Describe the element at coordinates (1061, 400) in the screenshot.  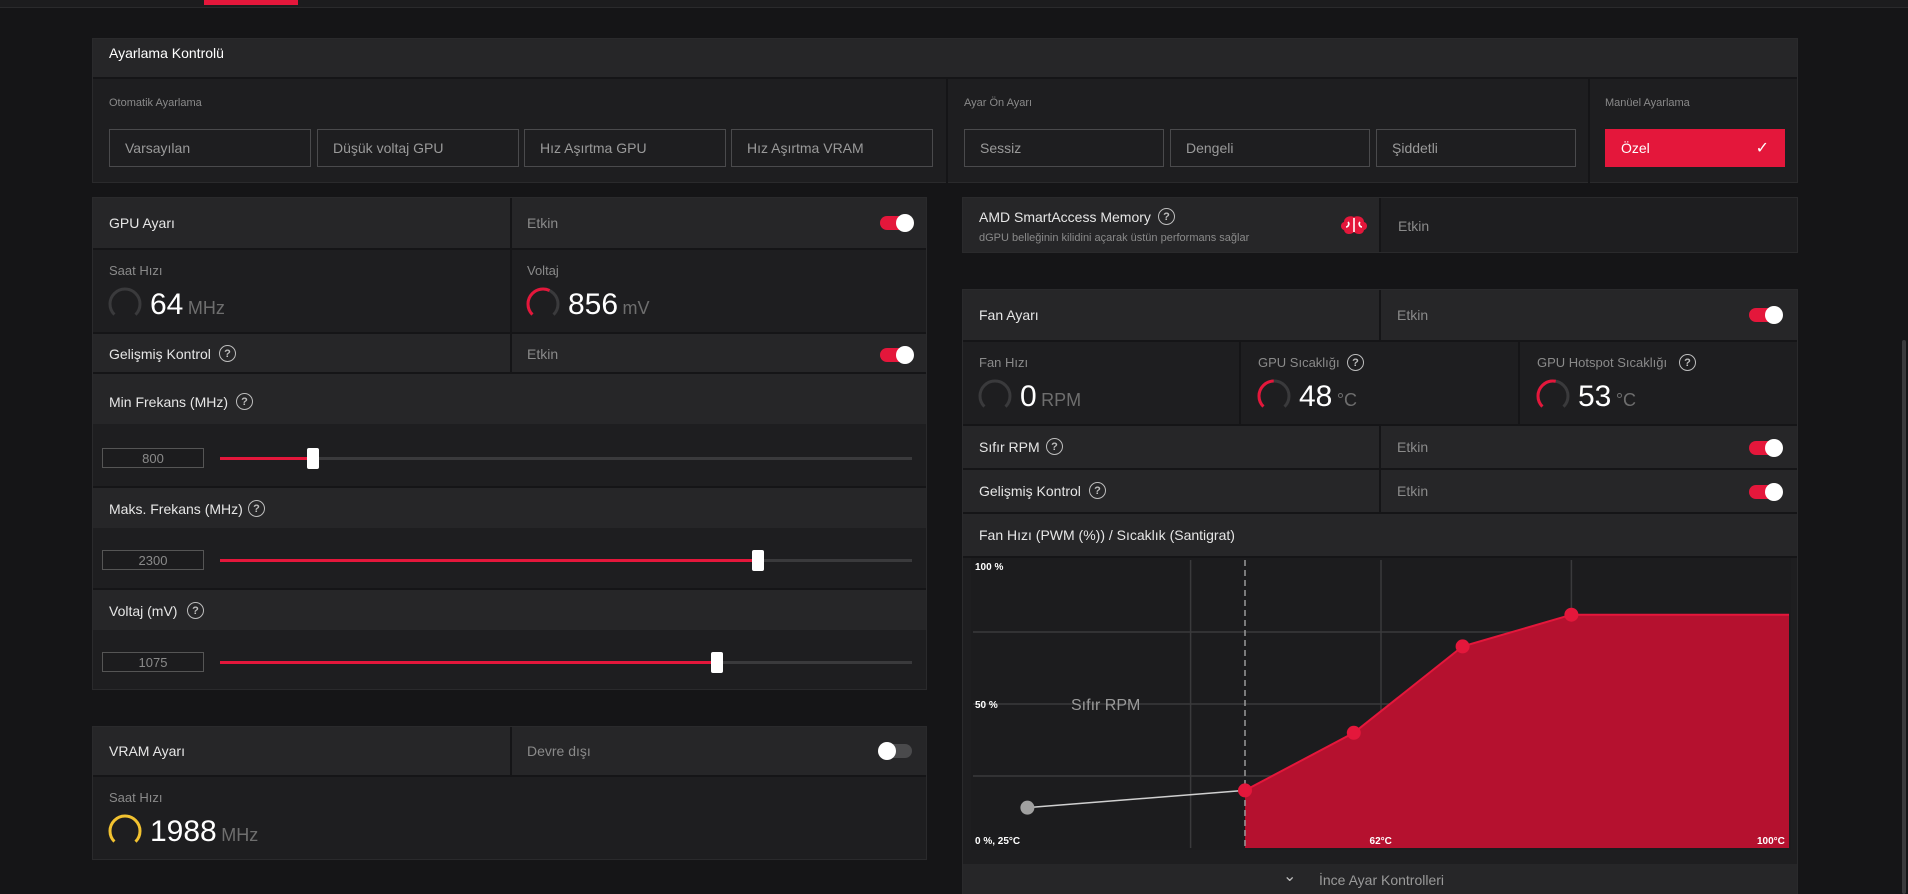
I see `fan-speed-unit: RPM` at that location.